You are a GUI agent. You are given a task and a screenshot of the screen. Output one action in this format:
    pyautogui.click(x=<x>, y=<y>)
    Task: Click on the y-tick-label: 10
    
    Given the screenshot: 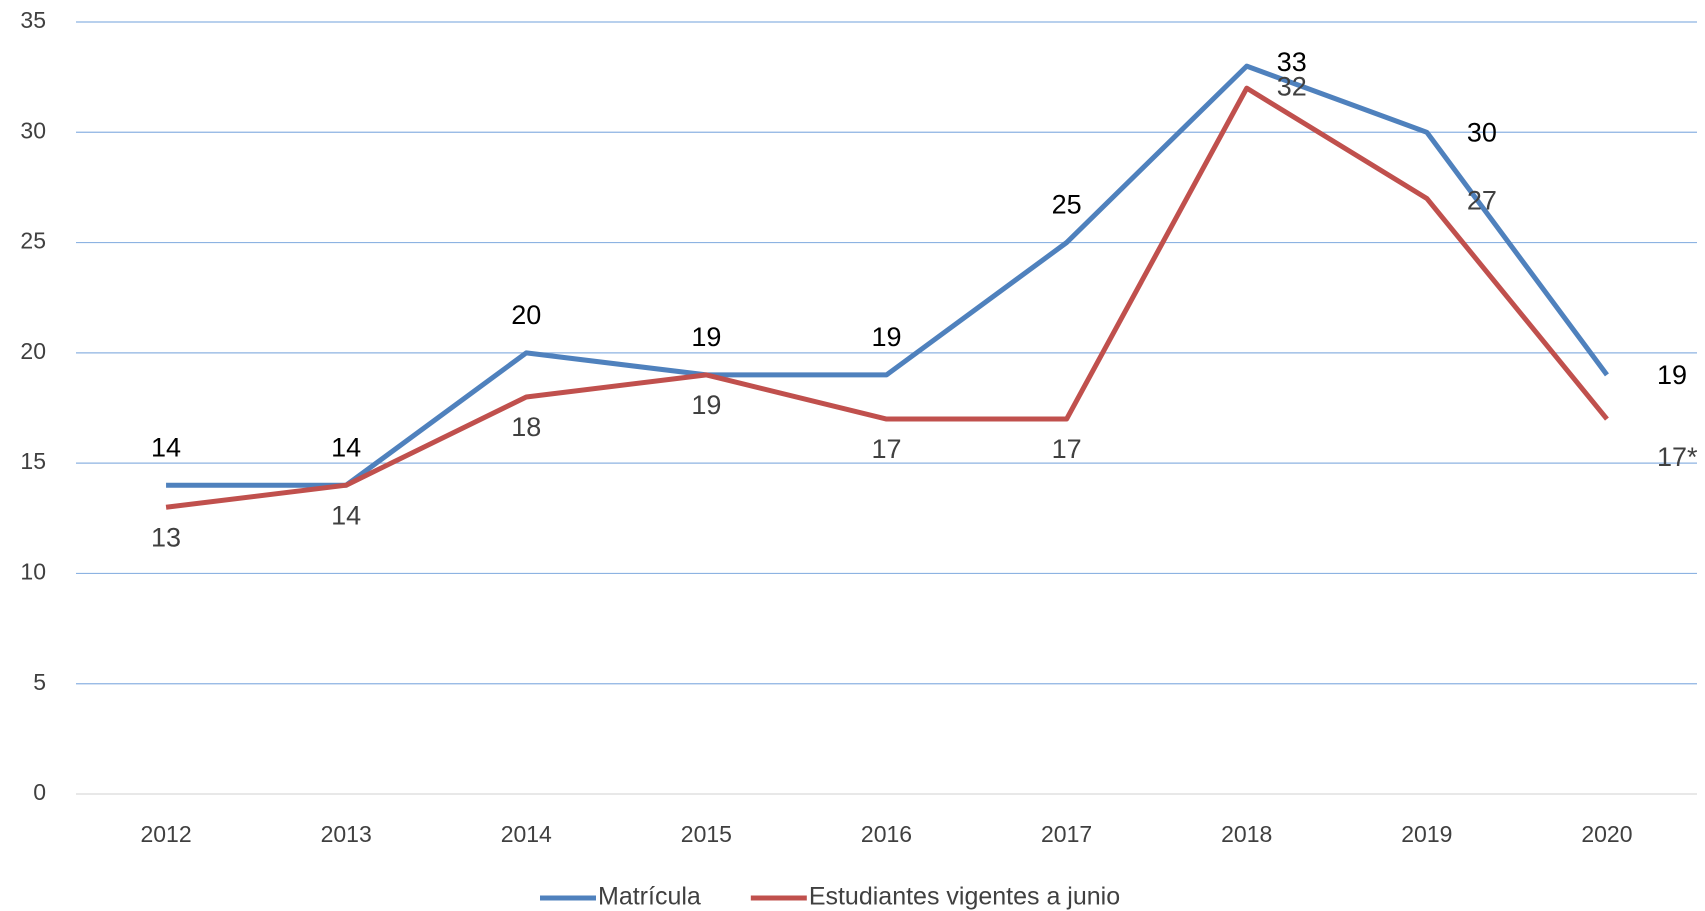 What is the action you would take?
    pyautogui.click(x=33, y=572)
    